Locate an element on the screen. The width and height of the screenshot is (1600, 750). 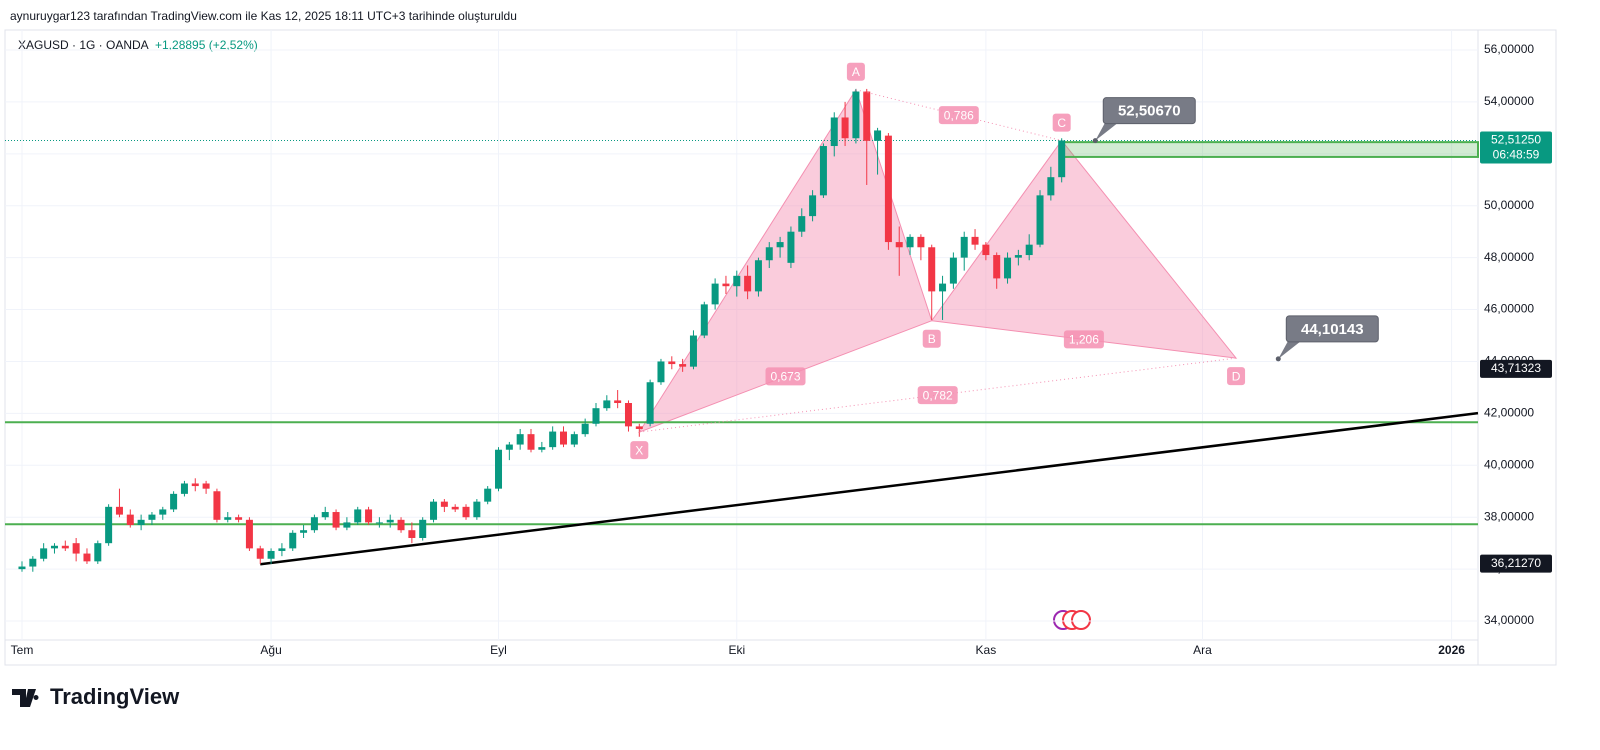
x-tick-label: Ağu is located at coordinates (270, 650).